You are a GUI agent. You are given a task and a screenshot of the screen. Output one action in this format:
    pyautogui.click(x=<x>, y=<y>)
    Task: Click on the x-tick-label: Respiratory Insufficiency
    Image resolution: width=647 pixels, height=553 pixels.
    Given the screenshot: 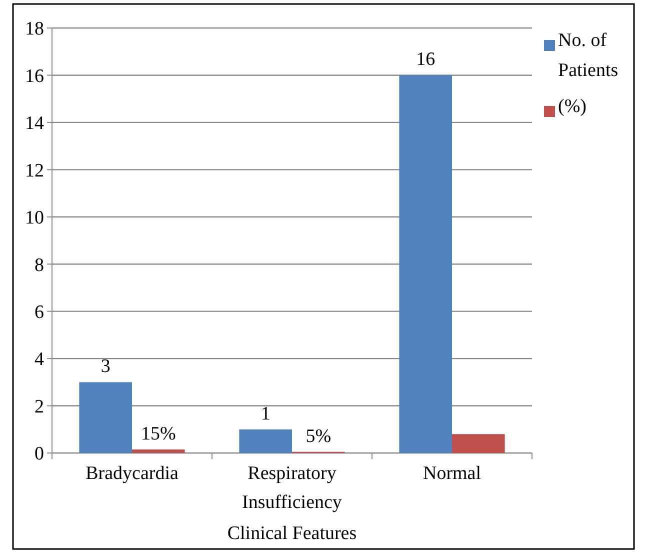 What is the action you would take?
    pyautogui.click(x=292, y=488)
    